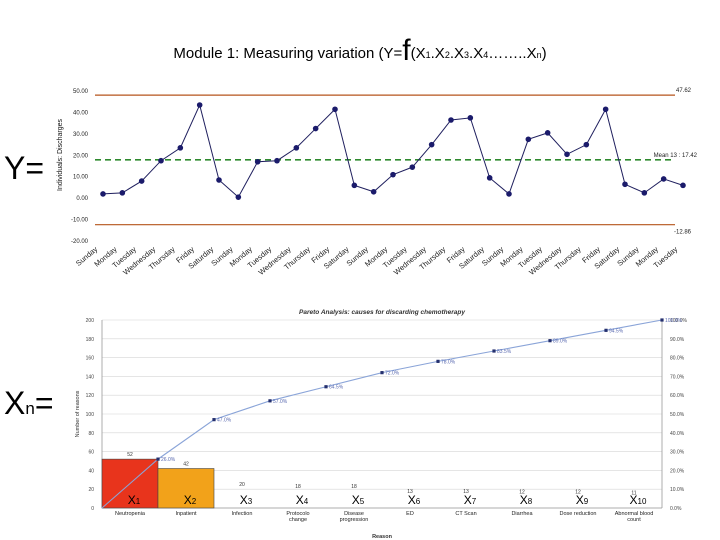  What do you see at coordinates (642, 501) in the screenshot?
I see `x-annotation-sub: 10` at bounding box center [642, 501].